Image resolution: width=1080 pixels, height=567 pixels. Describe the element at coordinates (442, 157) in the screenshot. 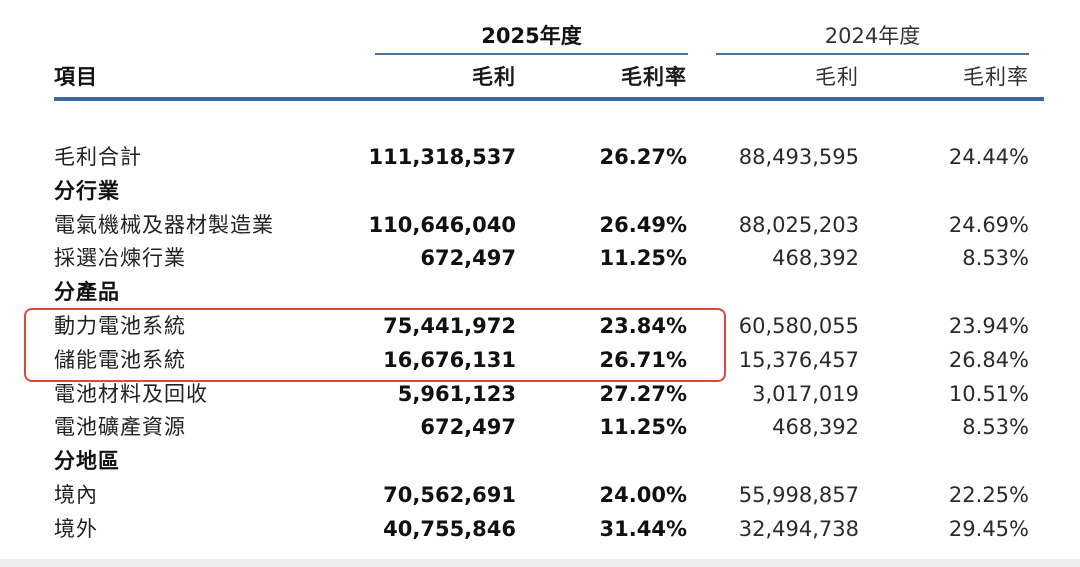

I see `gross-profit-2025: 111,318,537` at that location.